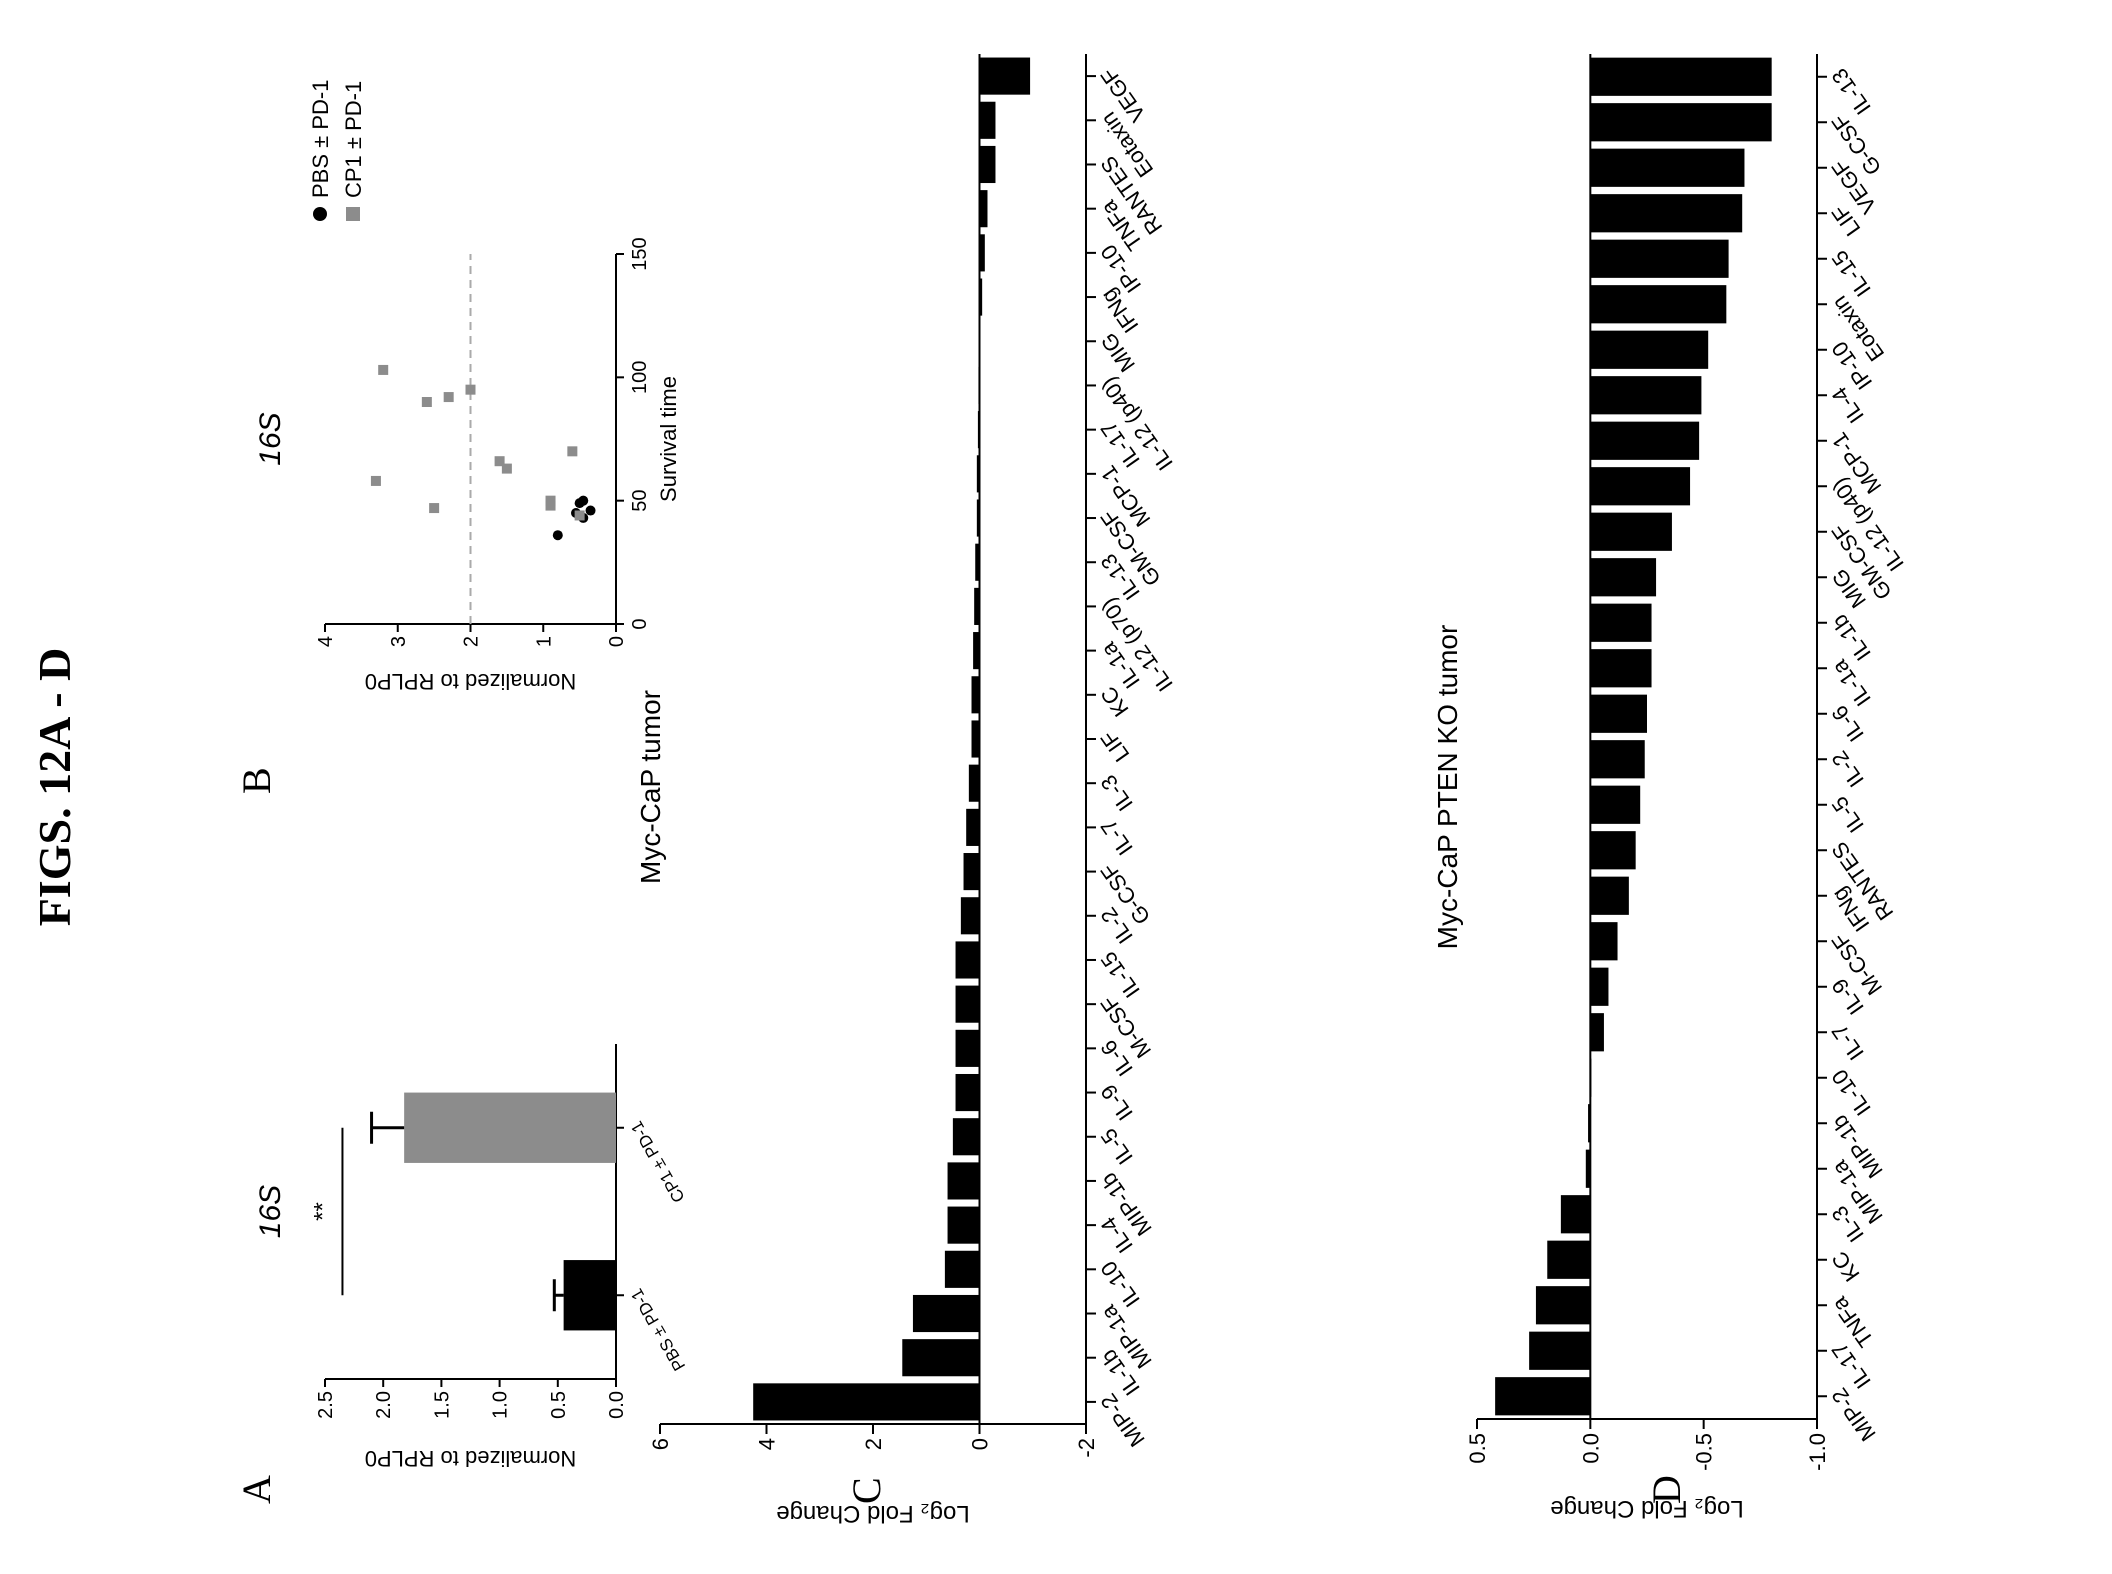  What do you see at coordinates (270, 438) in the screenshot?
I see `panel-b-title: 16S` at bounding box center [270, 438].